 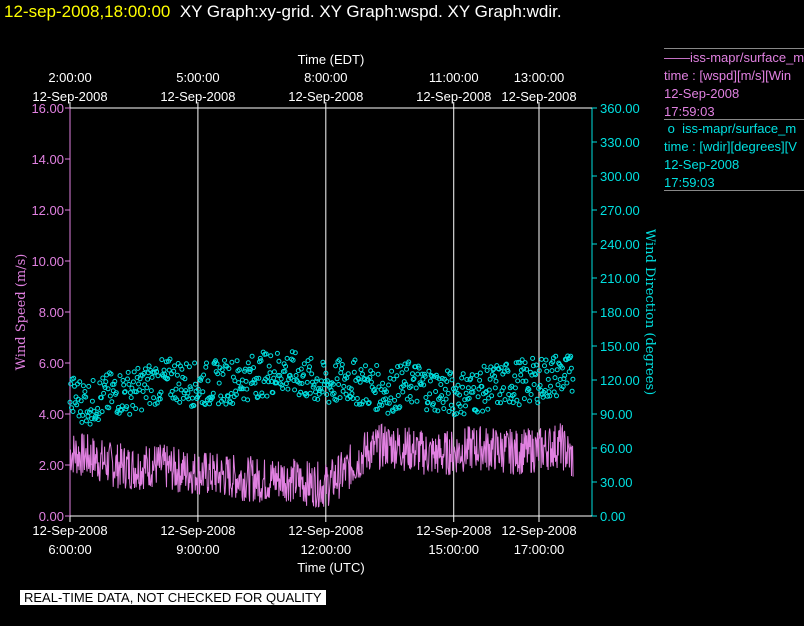 I want to click on bottom-tick-date: 12-Sep-2008, so click(x=325, y=530).